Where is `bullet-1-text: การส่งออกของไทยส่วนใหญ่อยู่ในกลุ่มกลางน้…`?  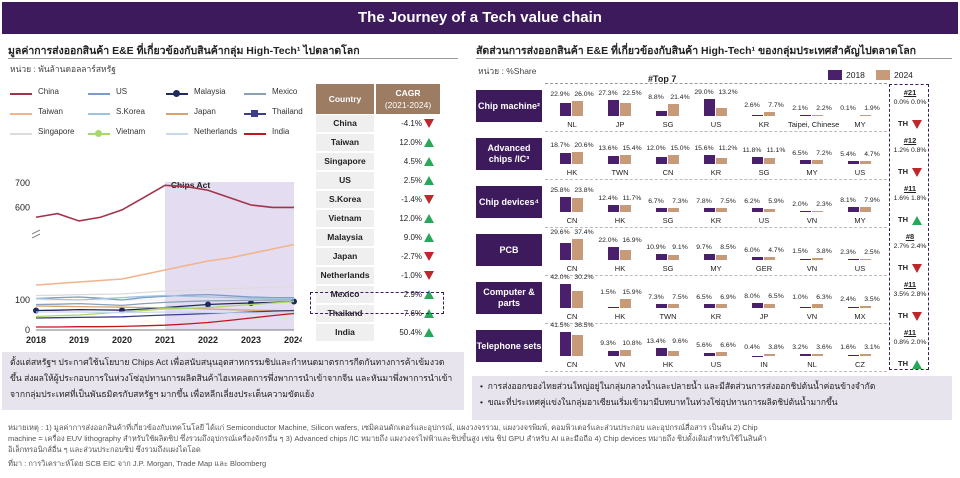 bullet-1-text: การส่งออกของไทยส่วนใหญ่อยู่ในกลุ่มกลางน้… is located at coordinates (681, 386).